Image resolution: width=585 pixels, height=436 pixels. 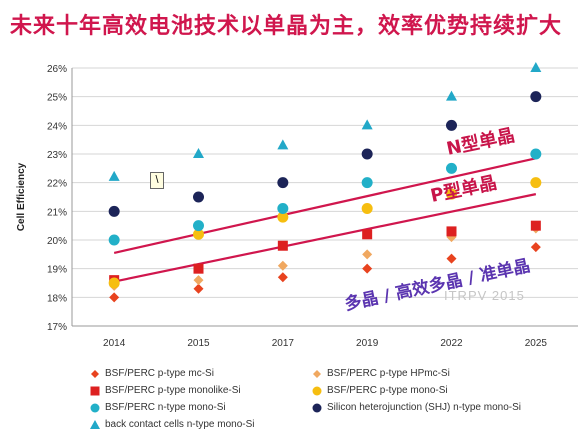 I want to click on y-tick-label: 20%, so click(x=57, y=241).